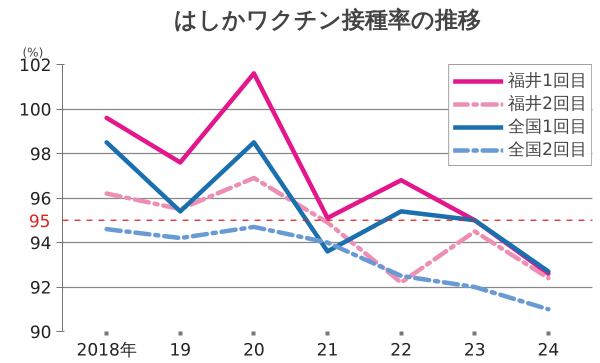  Describe the element at coordinates (35, 110) in the screenshot. I see `y-tick-label: 100` at that location.